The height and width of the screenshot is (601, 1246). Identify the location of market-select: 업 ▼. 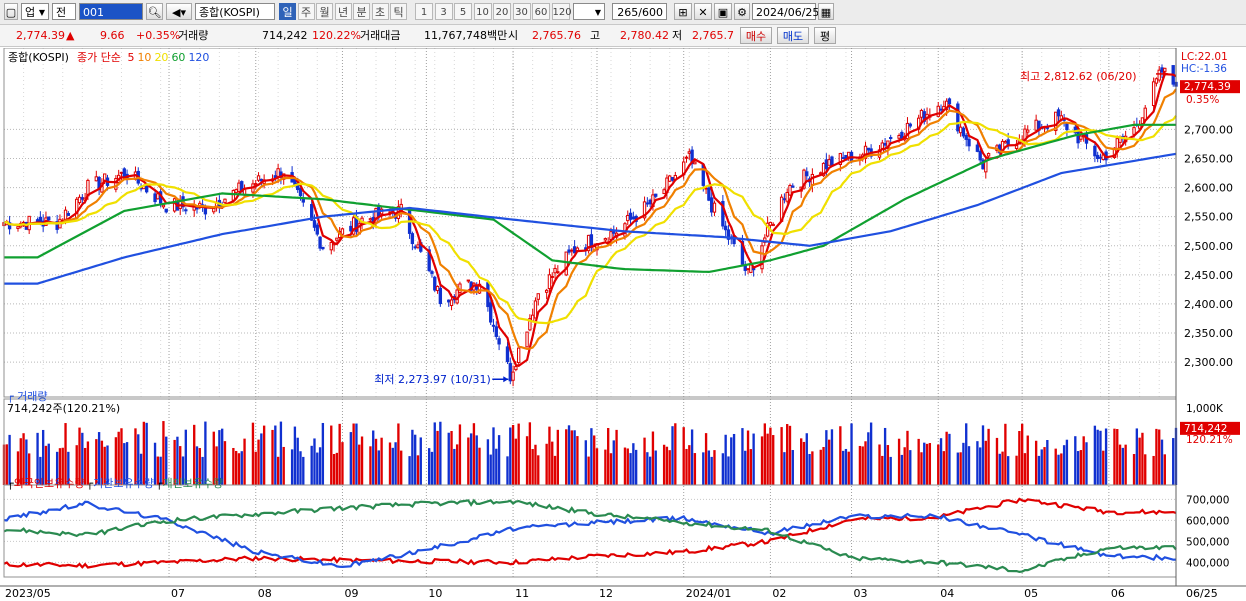
(35, 11).